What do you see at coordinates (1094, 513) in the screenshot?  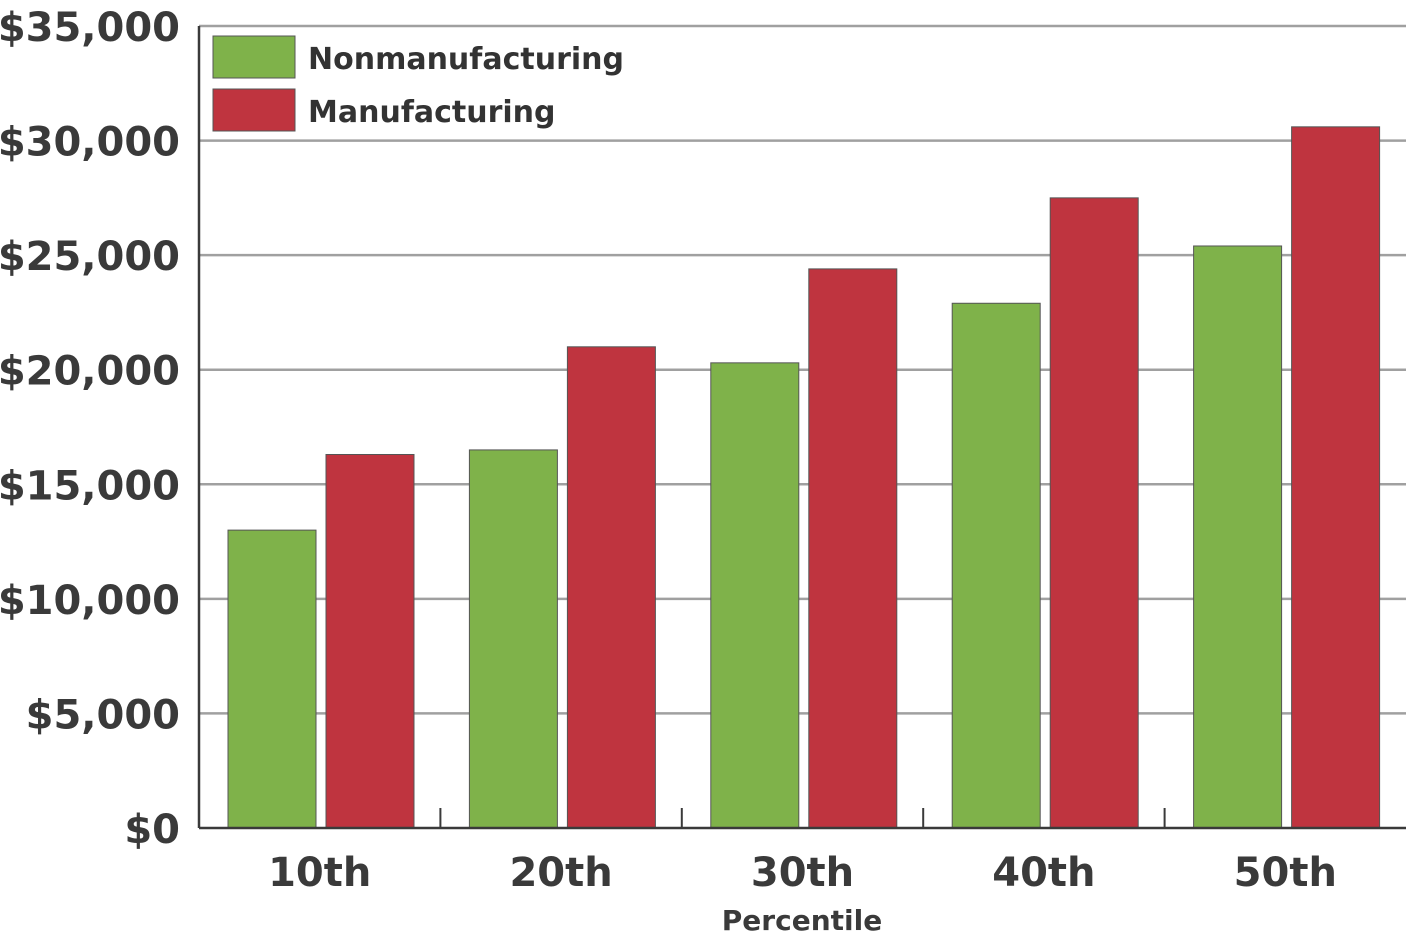 I see `bar-manufacturing-40th` at bounding box center [1094, 513].